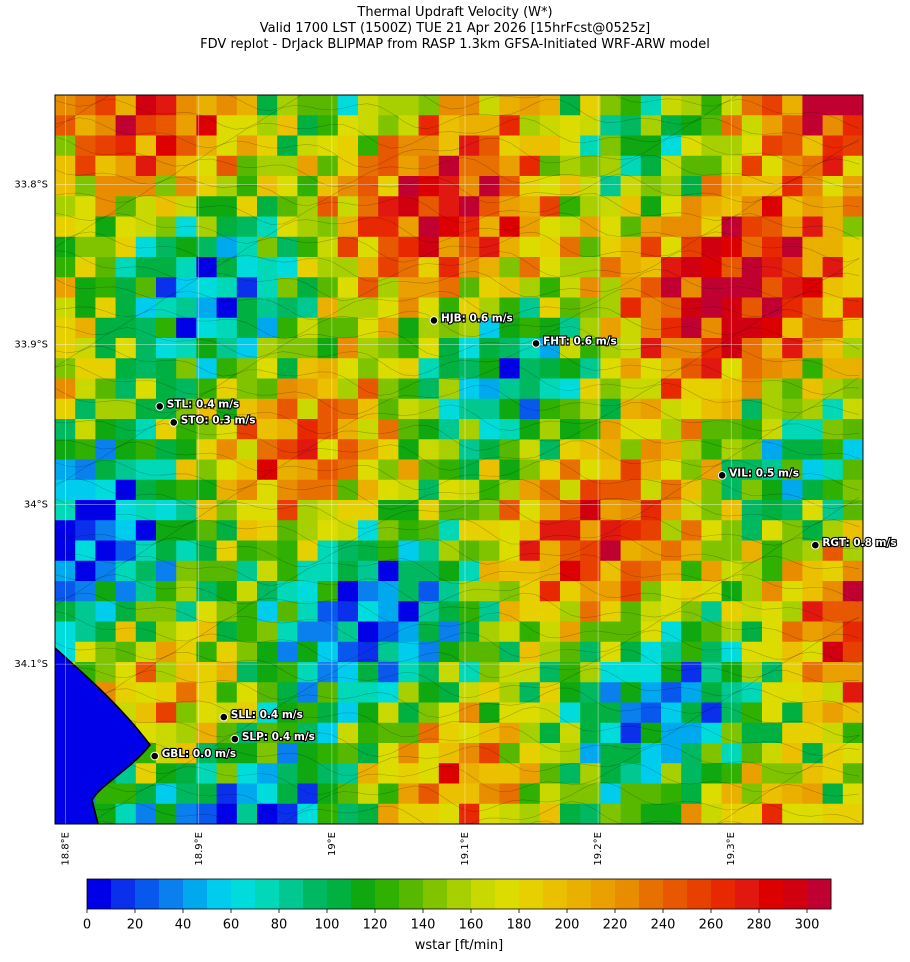  What do you see at coordinates (103, 735) in the screenshot?
I see `coastline` at bounding box center [103, 735].